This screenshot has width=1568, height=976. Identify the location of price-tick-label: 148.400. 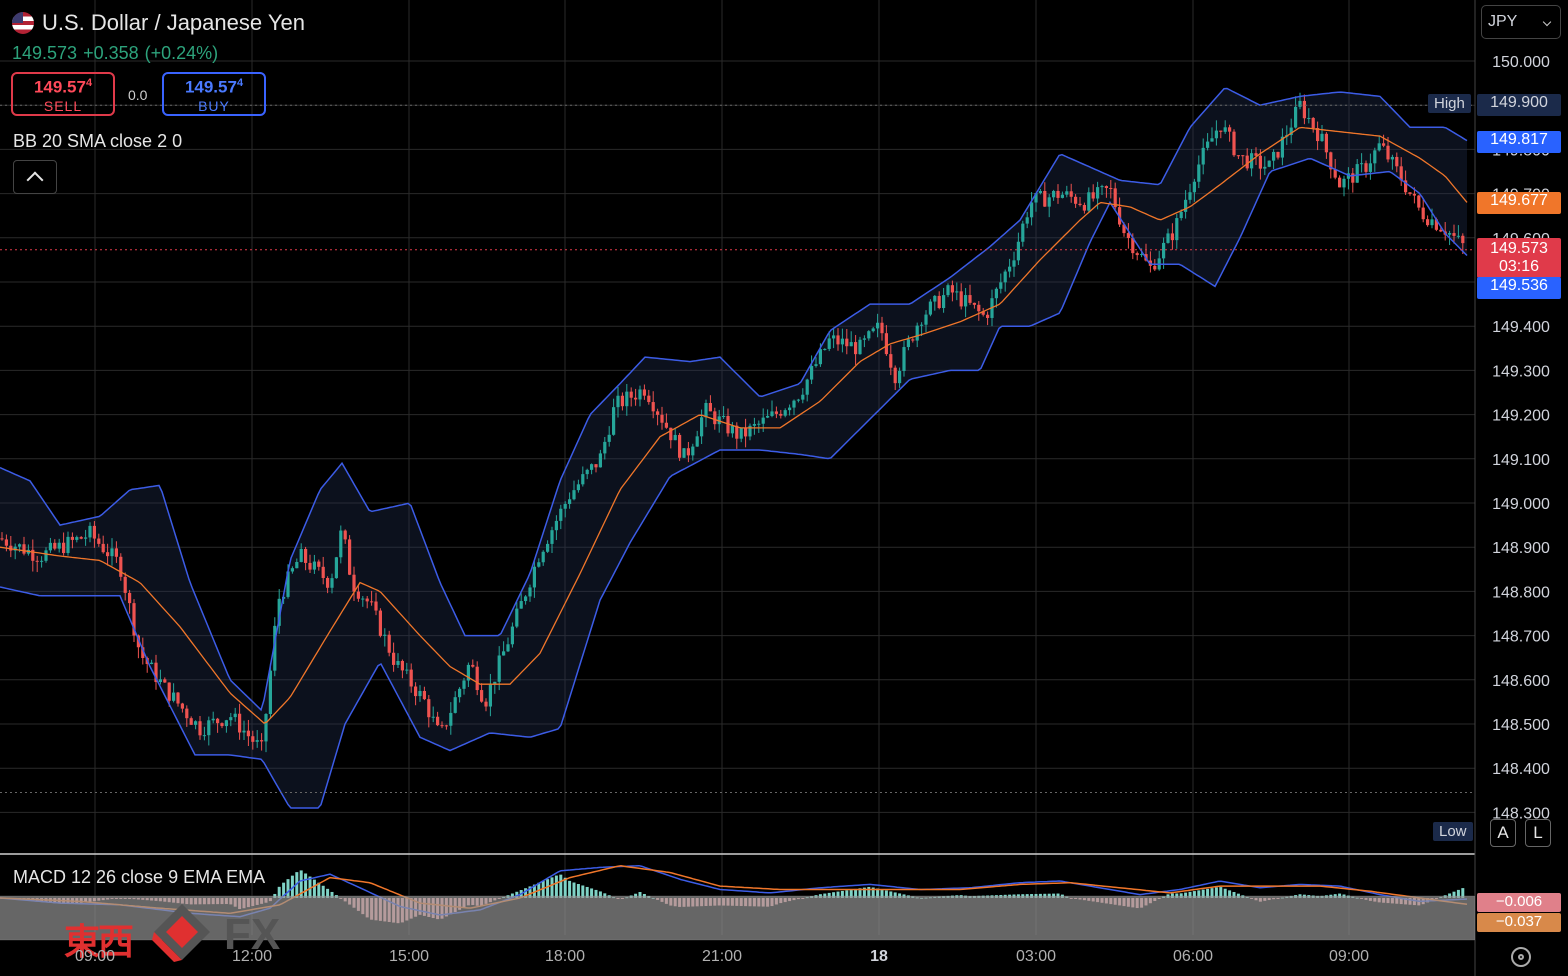
(1521, 769).